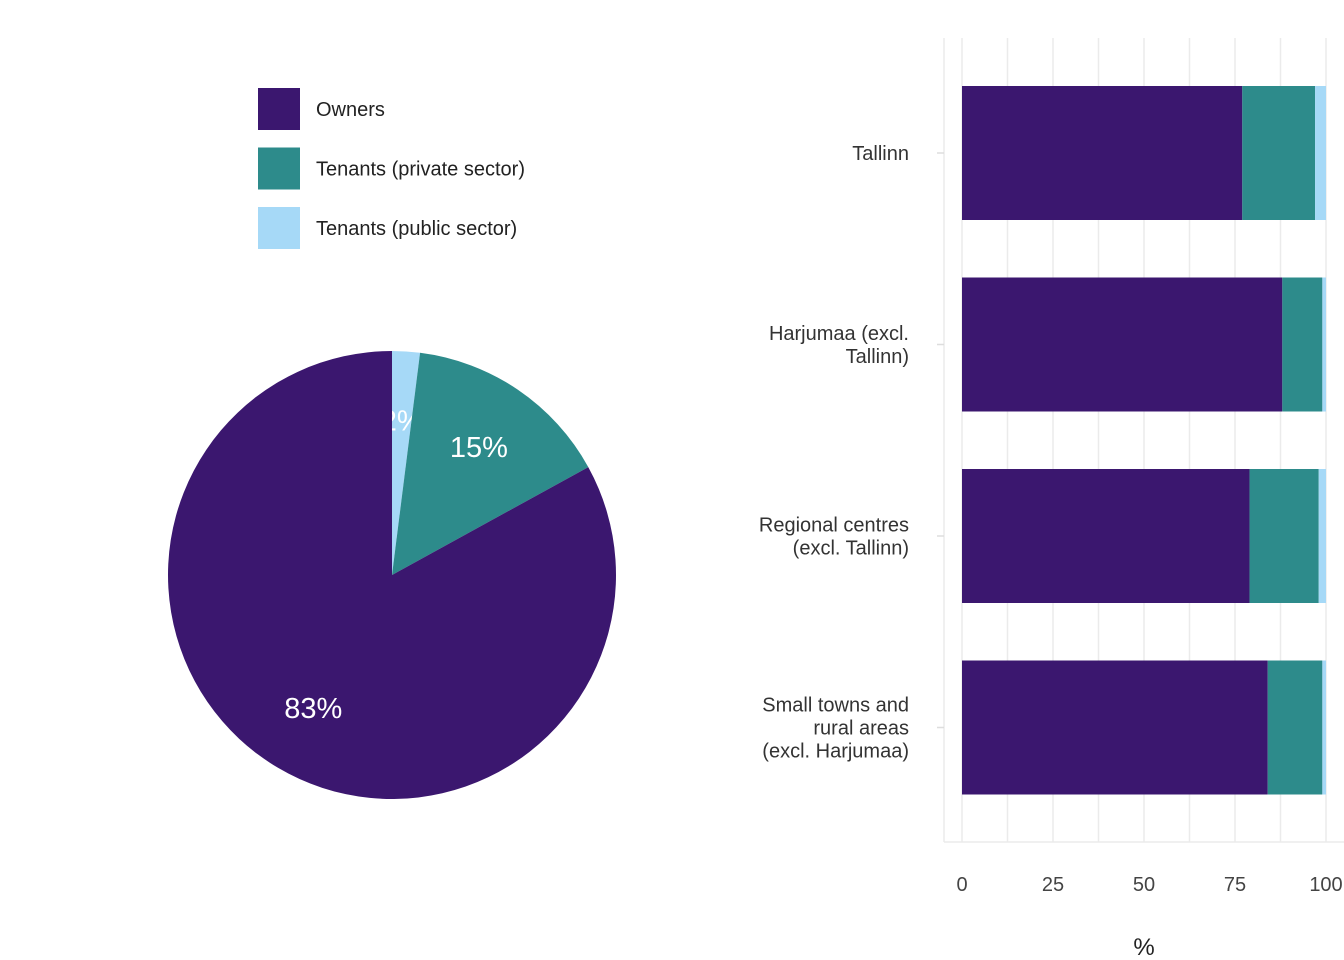 The height and width of the screenshot is (960, 1344). I want to click on category-label-small-towns-and-rural-areas-excl-harjumaa: rural areas, so click(861, 729).